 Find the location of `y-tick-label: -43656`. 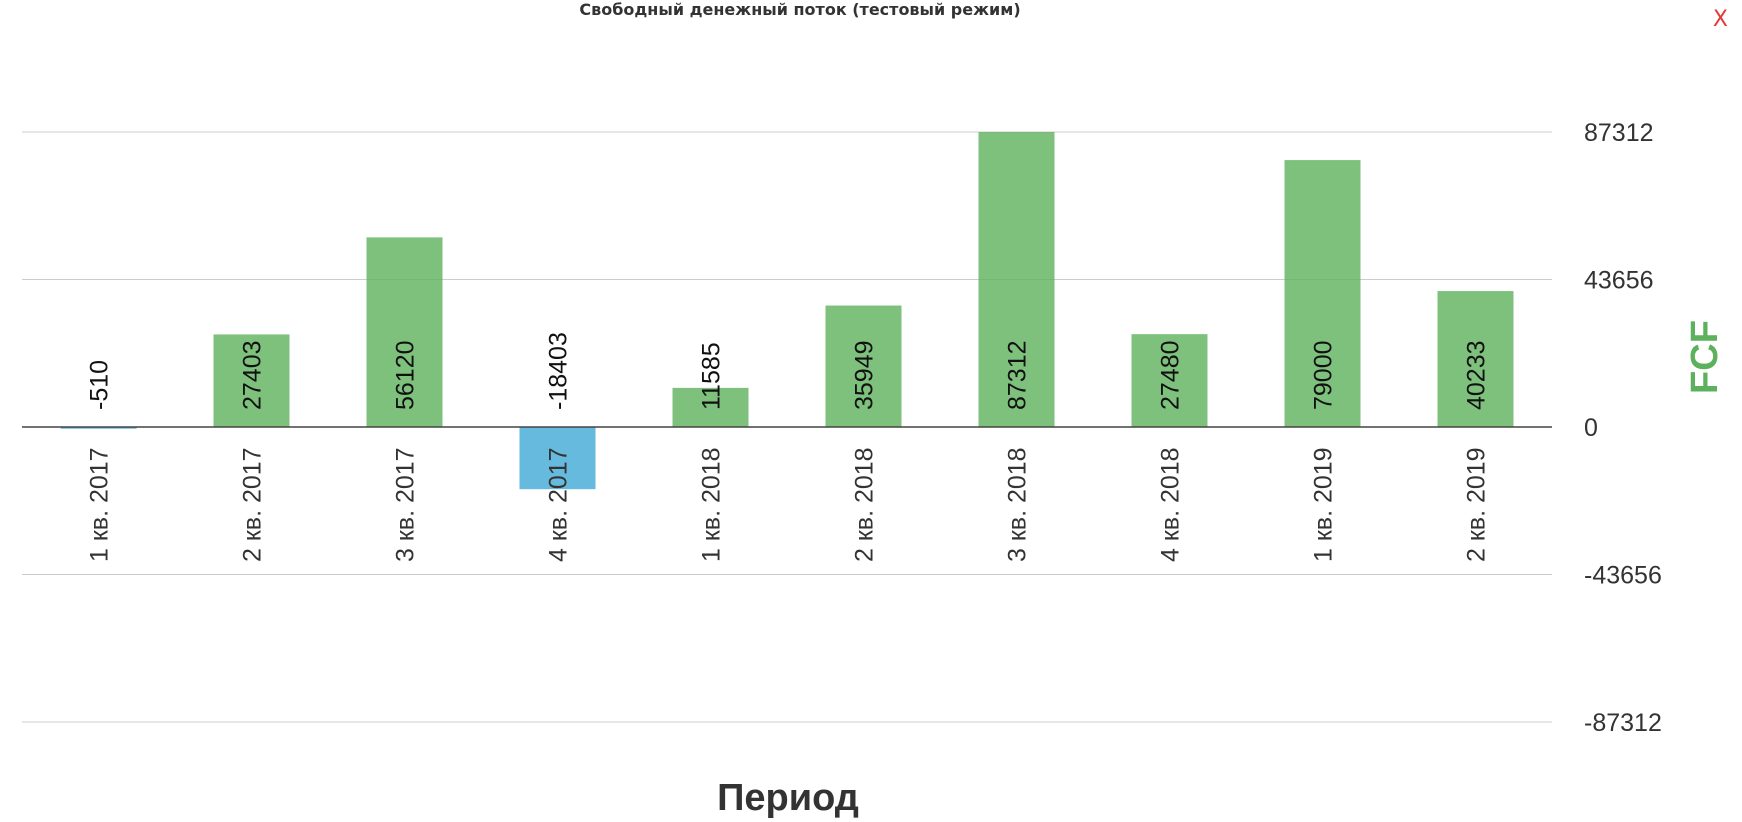

y-tick-label: -43656 is located at coordinates (1623, 576).